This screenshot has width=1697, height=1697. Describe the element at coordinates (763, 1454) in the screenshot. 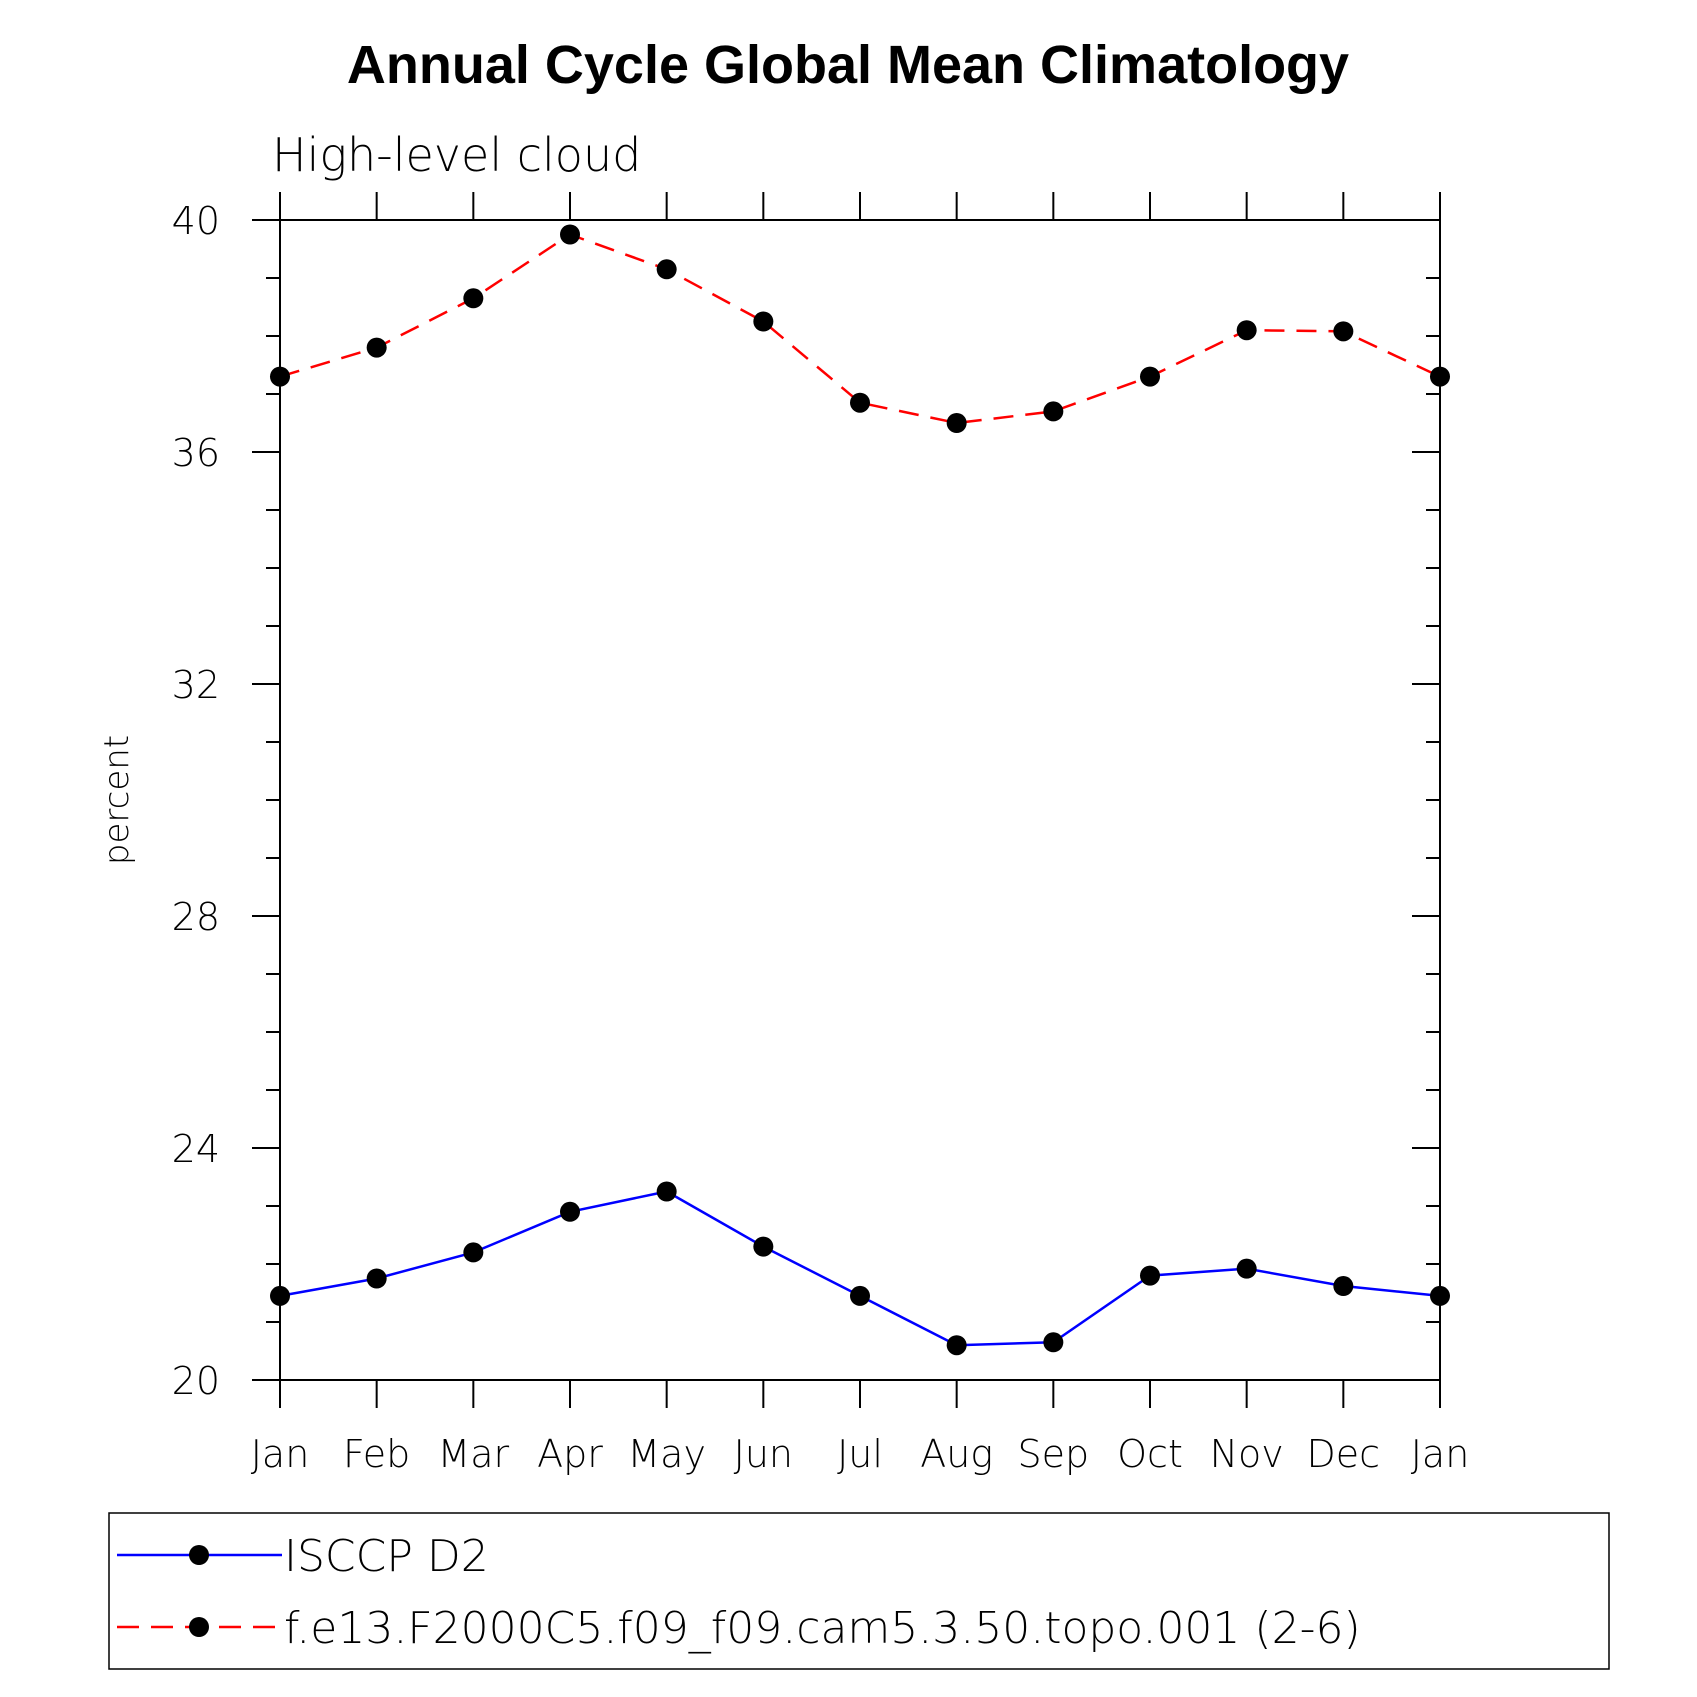

I see `x-tick-label: Jun` at that location.